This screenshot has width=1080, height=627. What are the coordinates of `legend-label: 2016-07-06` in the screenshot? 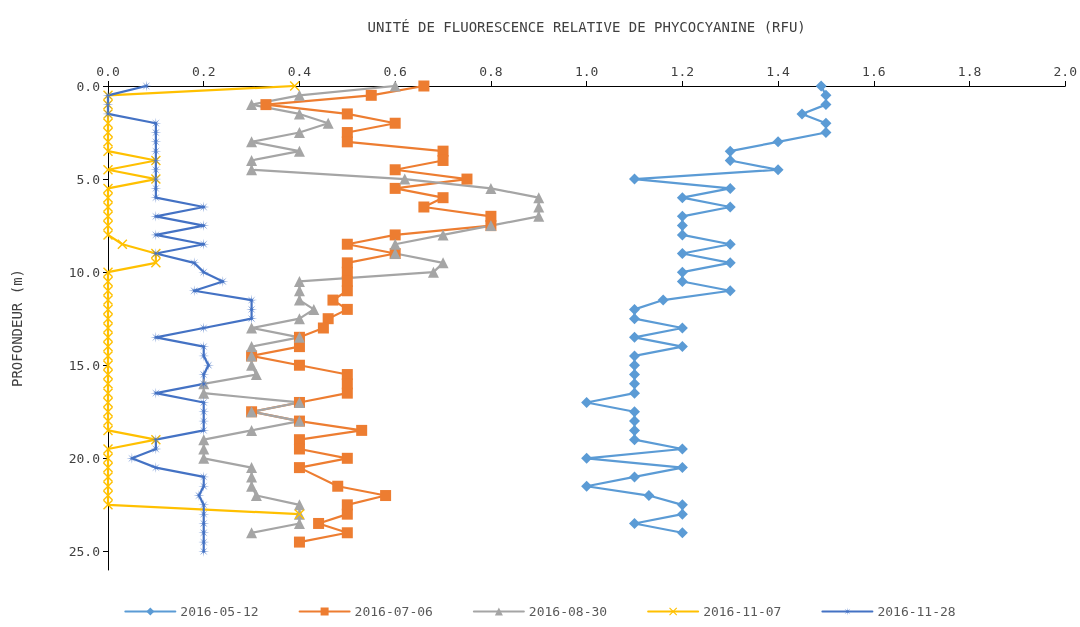 It's located at (393, 611).